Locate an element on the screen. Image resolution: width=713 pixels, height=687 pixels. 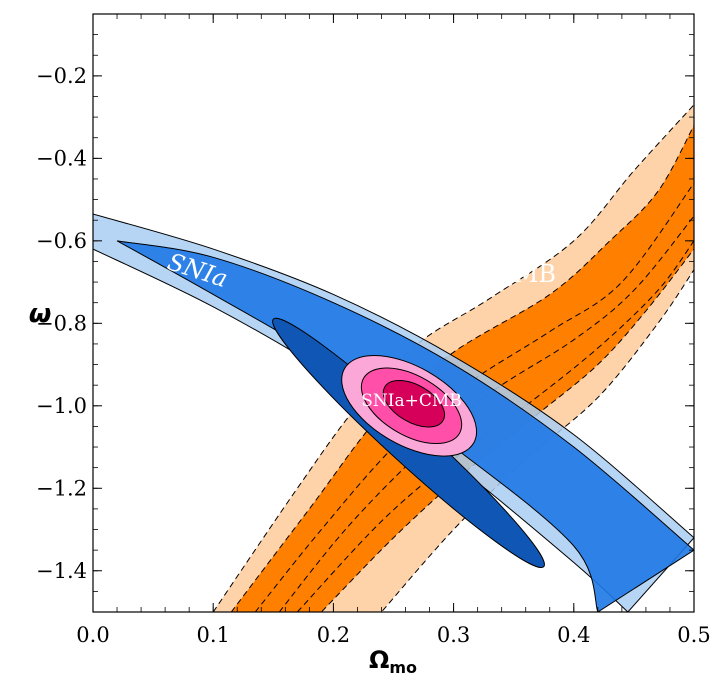
y-tick-label: −0.6 is located at coordinates (61, 241).